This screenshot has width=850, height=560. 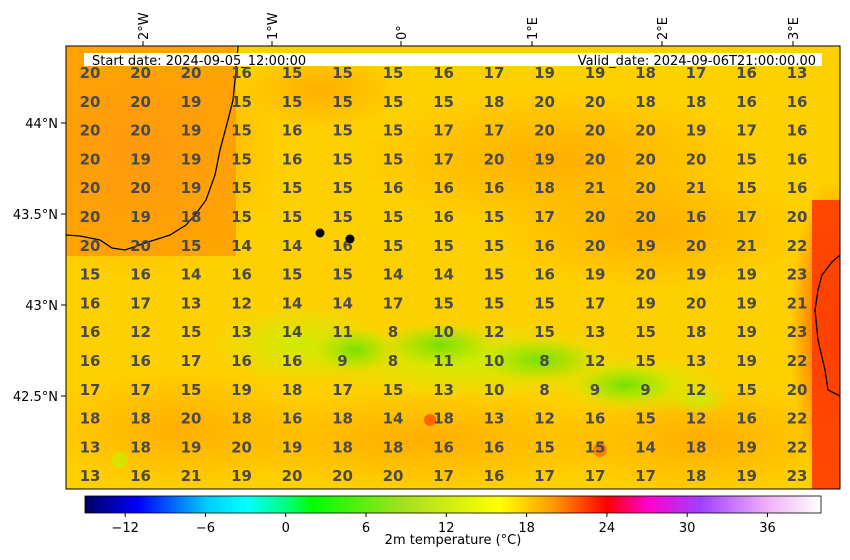 What do you see at coordinates (494, 361) in the screenshot?
I see `temperature-value: 10` at bounding box center [494, 361].